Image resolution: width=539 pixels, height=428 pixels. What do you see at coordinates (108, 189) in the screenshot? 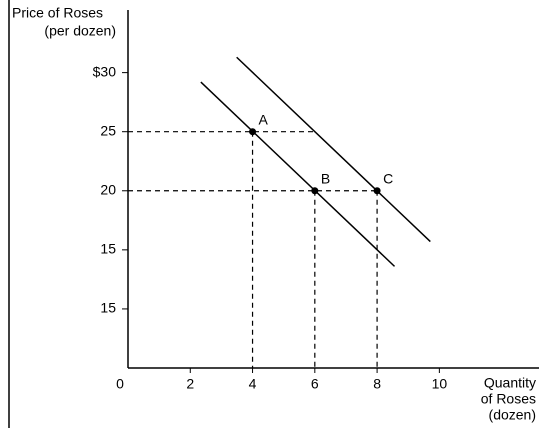
I see `y-tick-label: 20` at bounding box center [108, 189].